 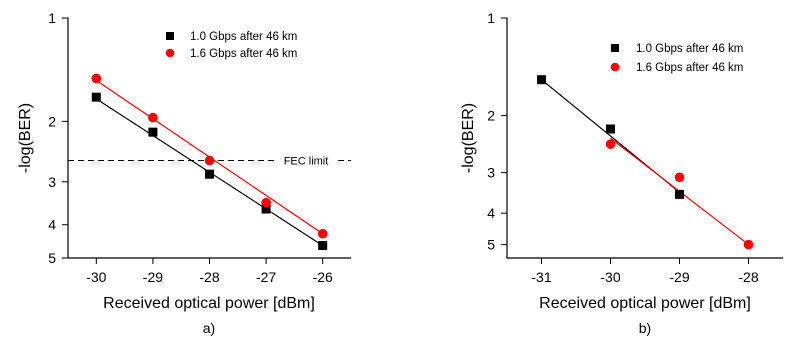 I want to click on fec-label-bg, so click(x=306, y=160).